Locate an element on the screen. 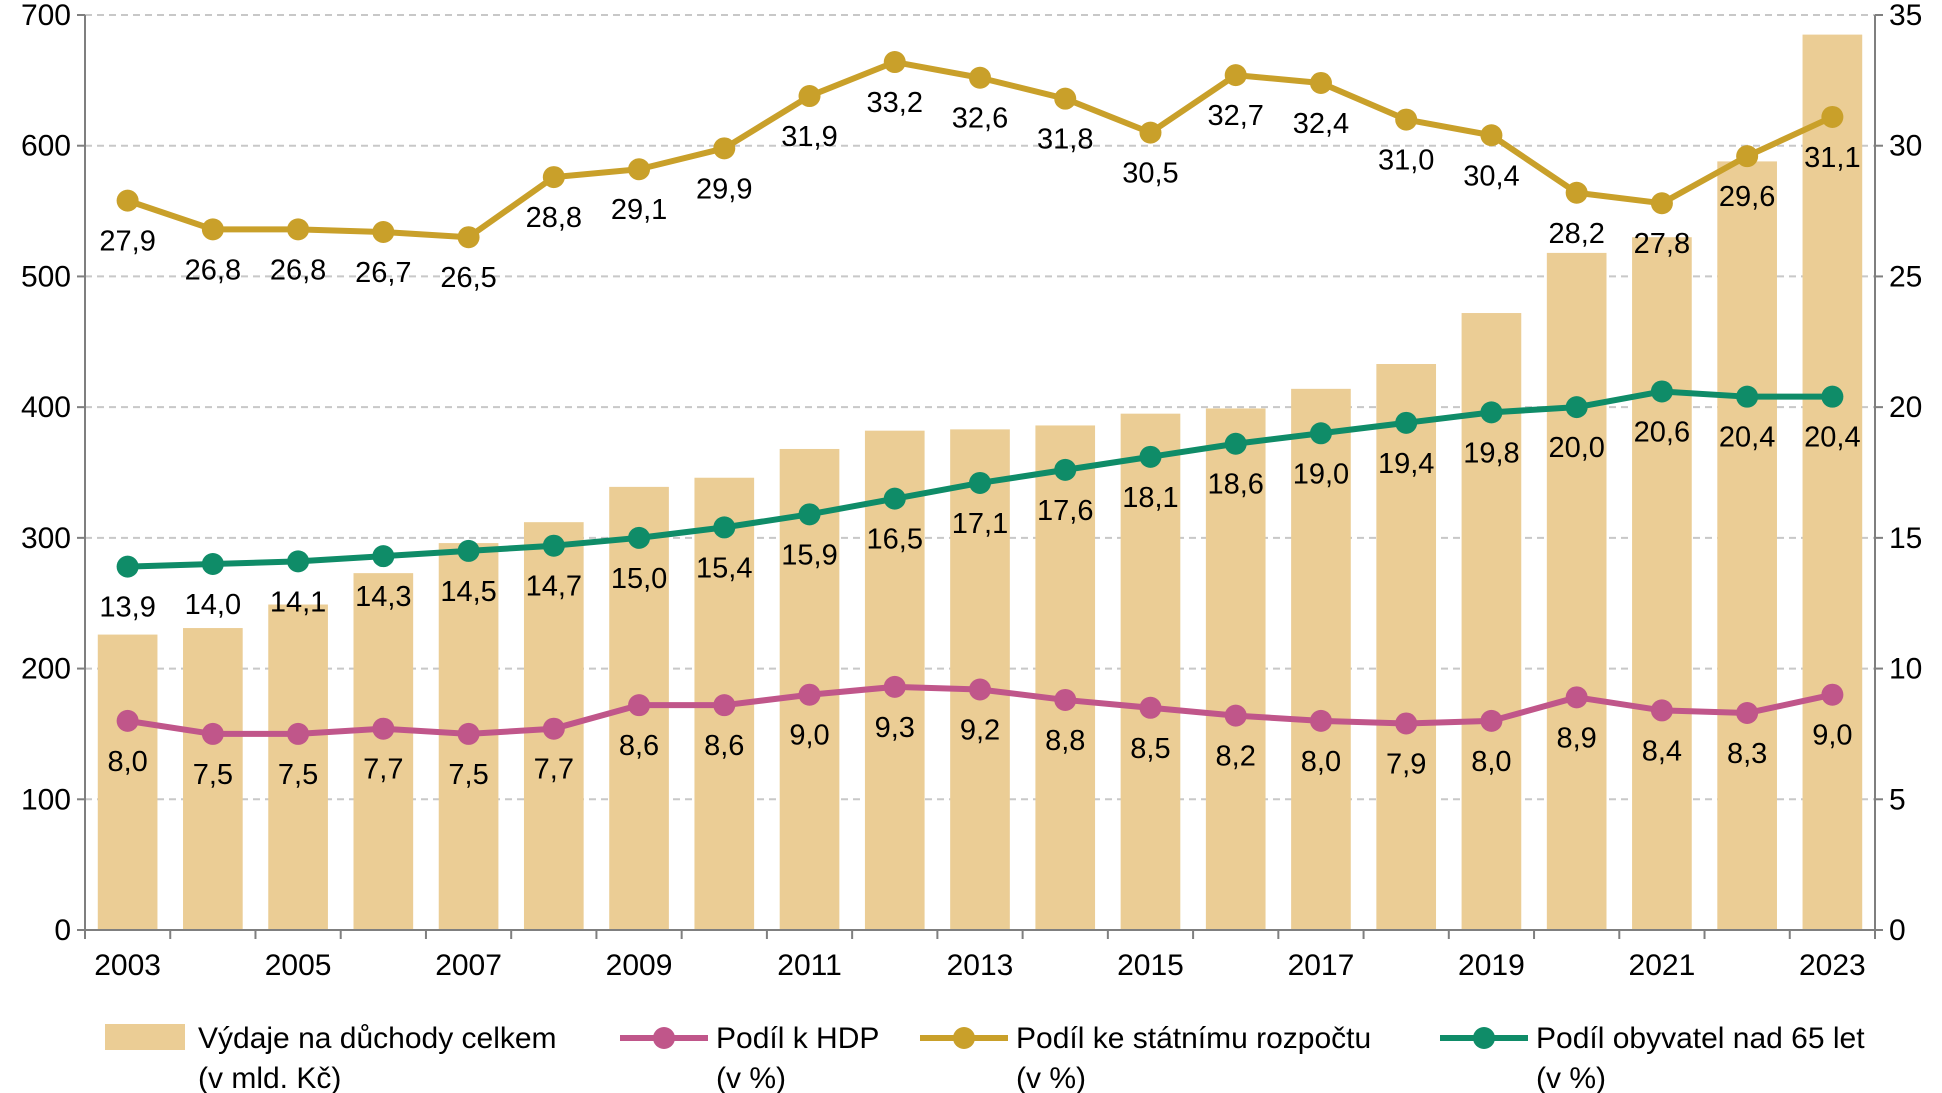 Image resolution: width=1942 pixels, height=1093 pixels. y-left-tick-label: 400 is located at coordinates (46, 407).